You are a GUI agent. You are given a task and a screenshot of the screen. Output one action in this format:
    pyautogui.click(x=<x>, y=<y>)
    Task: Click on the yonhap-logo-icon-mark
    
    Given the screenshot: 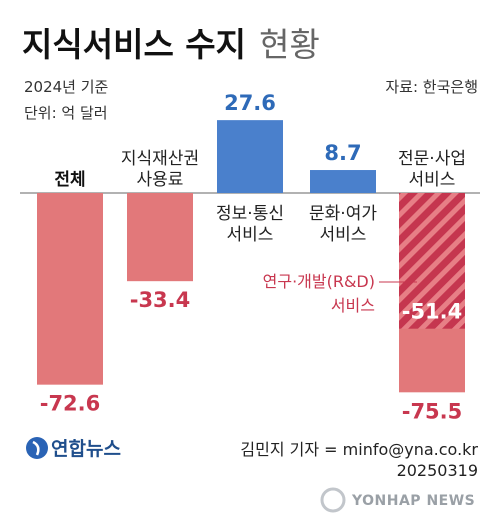 What is the action you would take?
    pyautogui.click(x=36, y=448)
    